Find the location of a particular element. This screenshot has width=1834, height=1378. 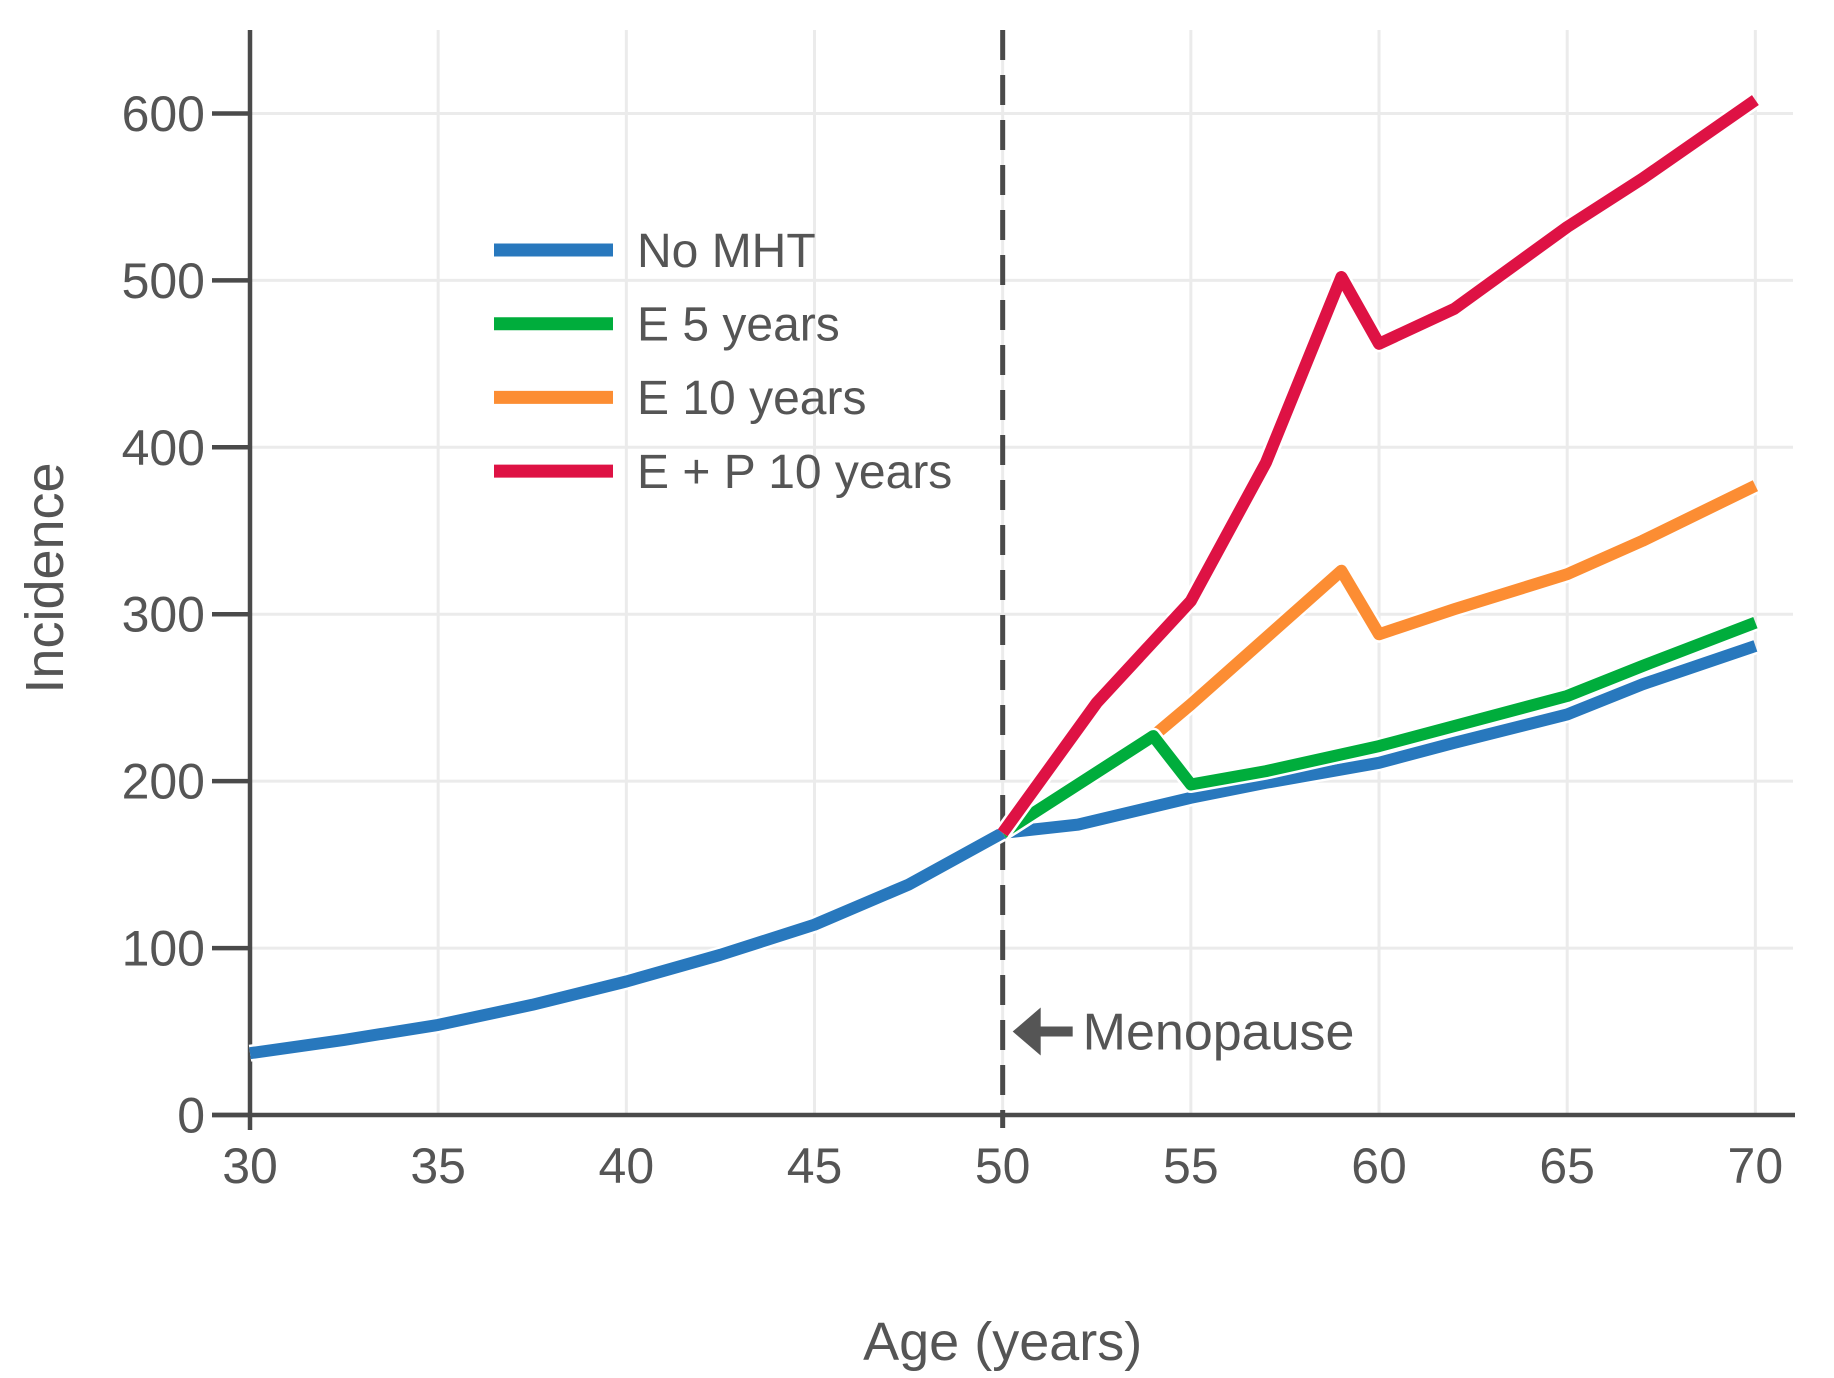

x-tick-label: 30 is located at coordinates (250, 1166).